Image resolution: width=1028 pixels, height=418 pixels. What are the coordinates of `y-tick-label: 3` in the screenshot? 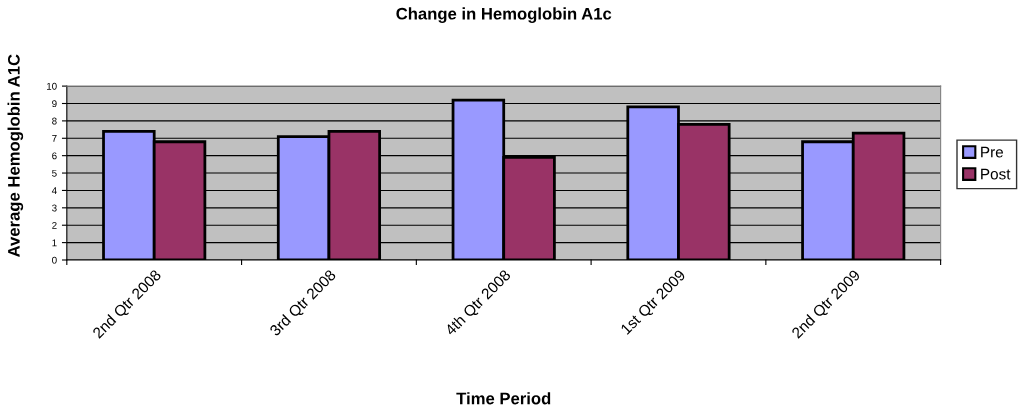 It's located at (54, 208).